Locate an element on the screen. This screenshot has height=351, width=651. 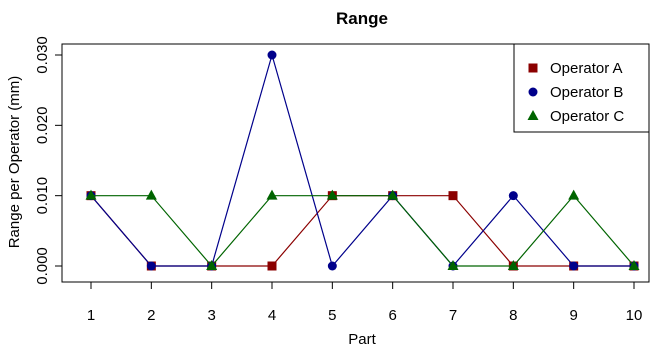
x-tick-label: 1 is located at coordinates (91, 315).